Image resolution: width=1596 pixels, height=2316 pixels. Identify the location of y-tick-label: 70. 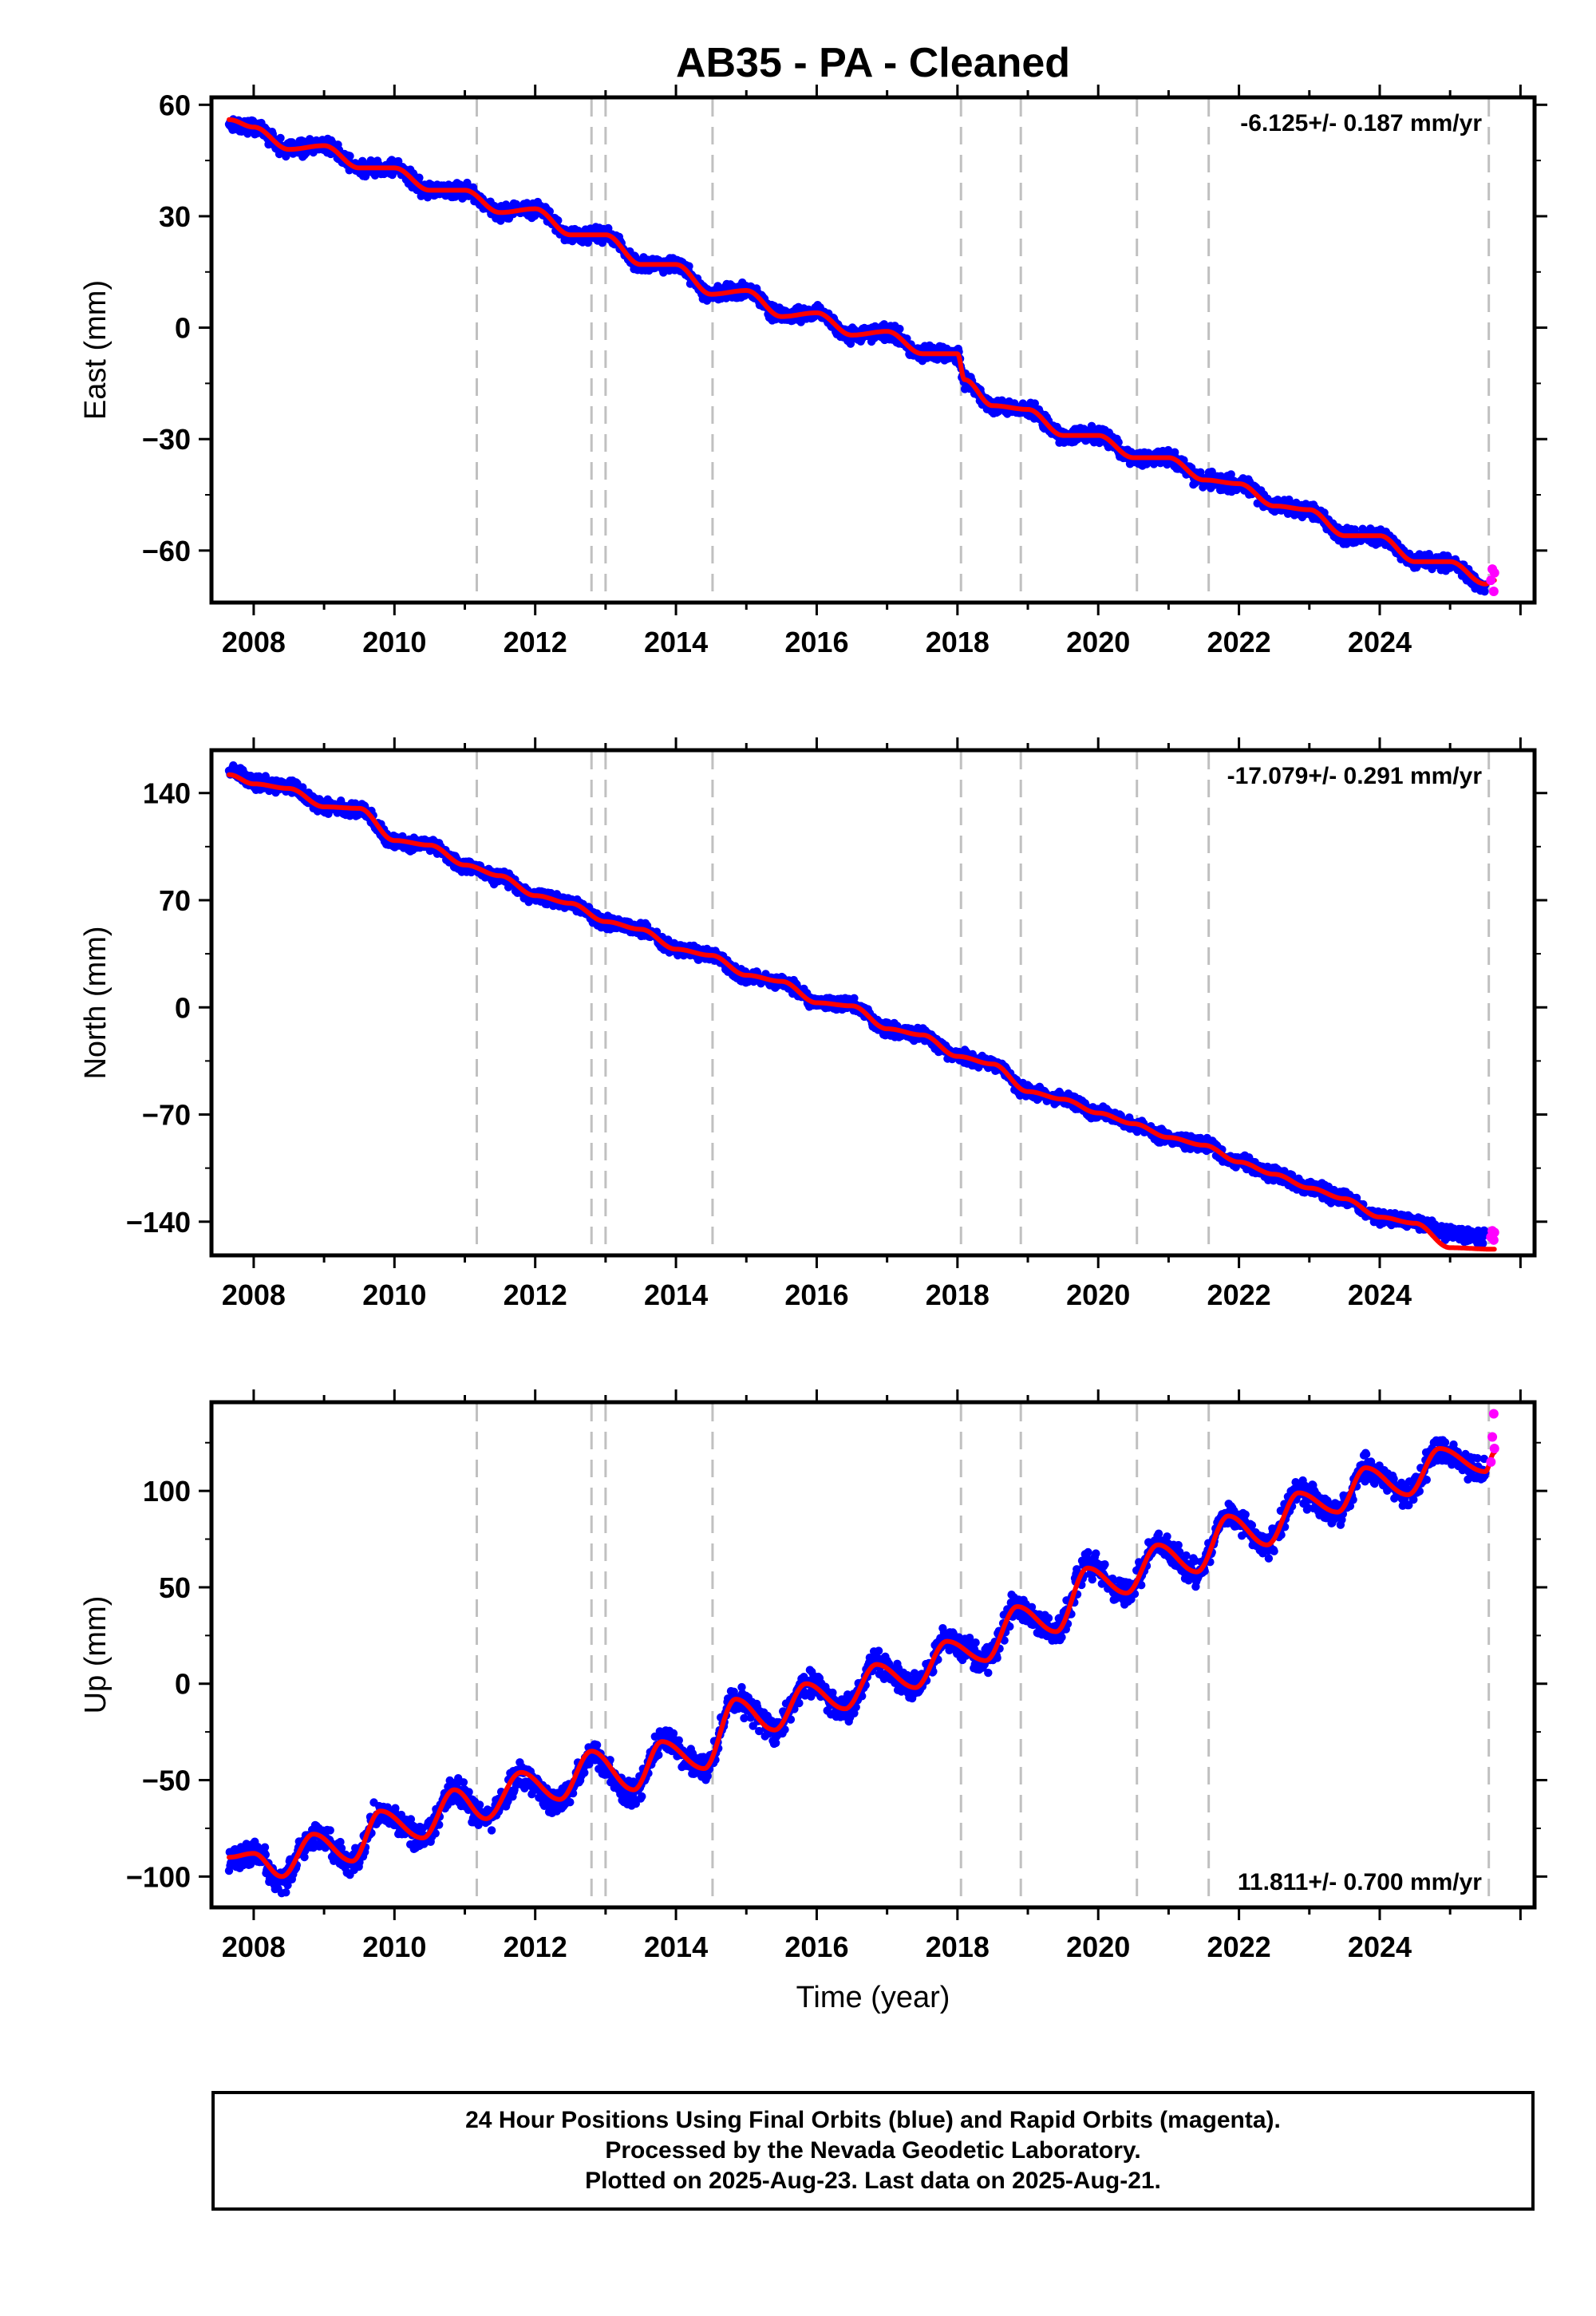
(175, 900).